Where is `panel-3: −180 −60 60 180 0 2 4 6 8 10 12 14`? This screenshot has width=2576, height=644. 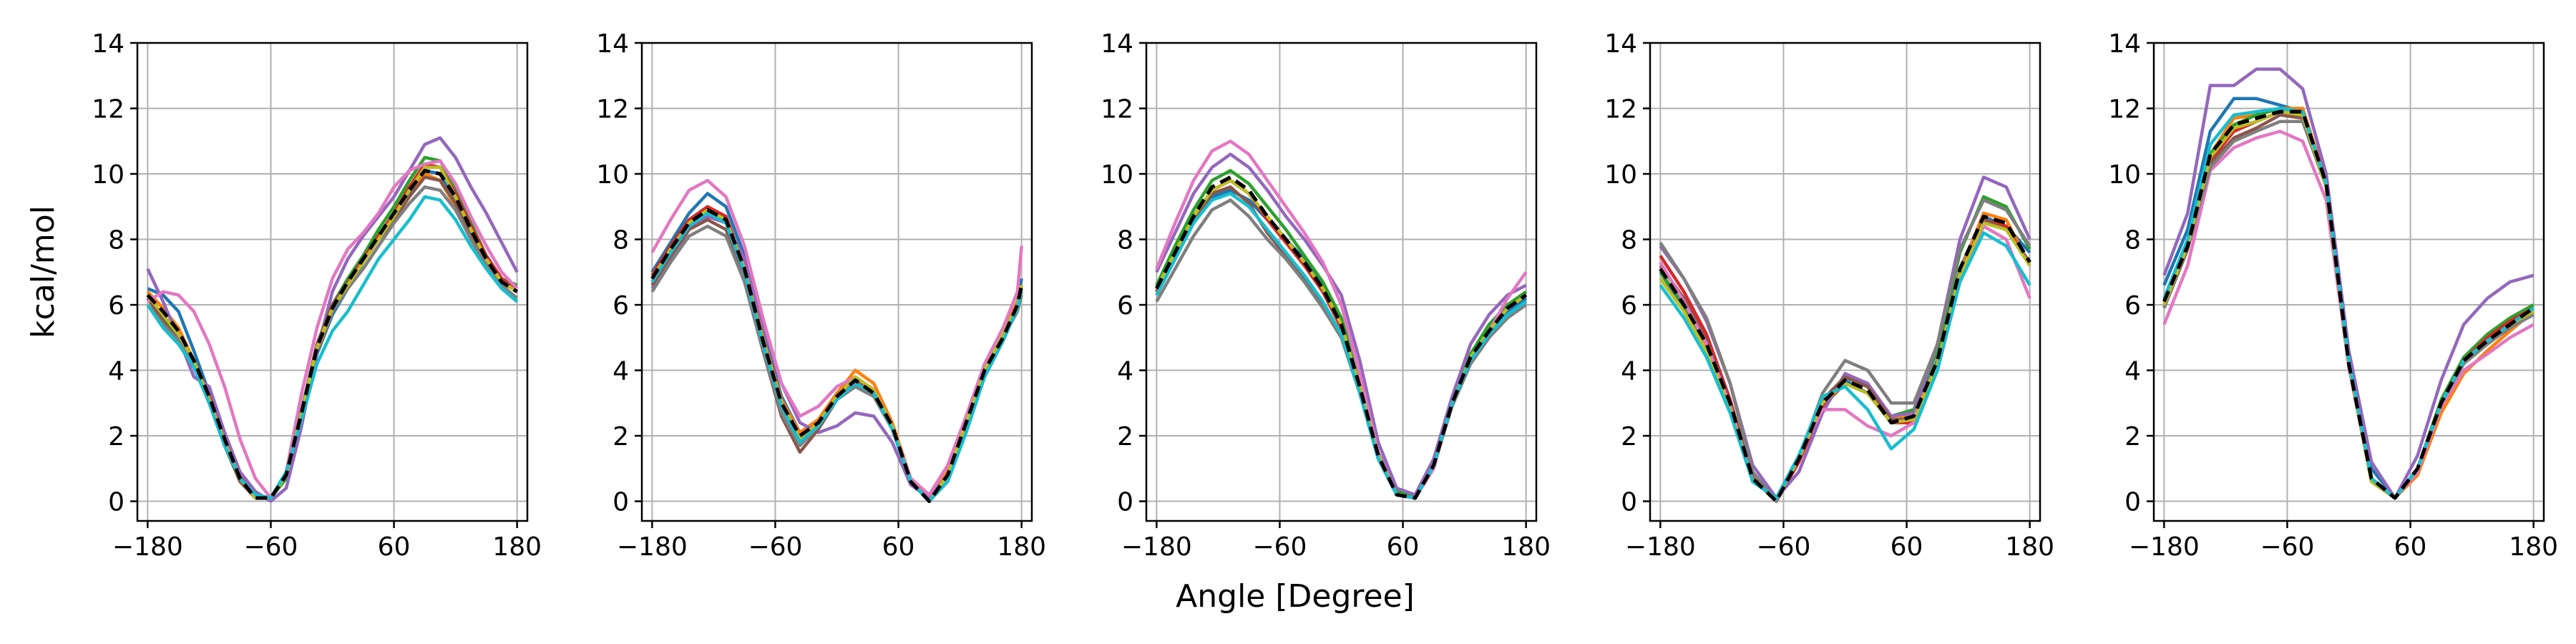 panel-3: −180 −60 60 180 0 2 4 6 8 10 12 14 is located at coordinates (1326, 295).